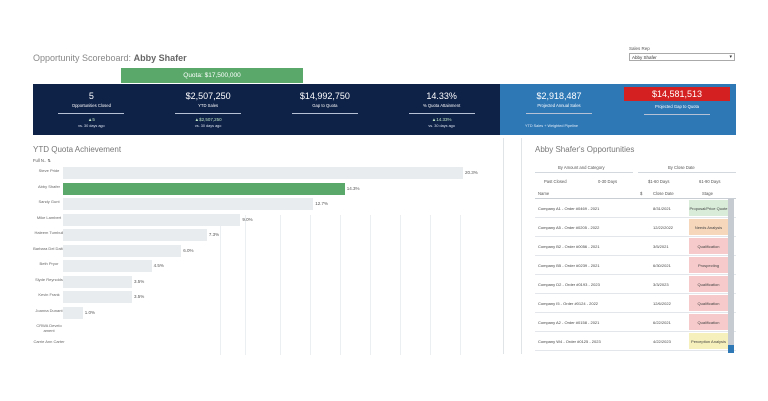 The height and width of the screenshot is (401, 768). Describe the element at coordinates (708, 341) in the screenshot. I see `stage-badge: Perception Analysis` at that location.